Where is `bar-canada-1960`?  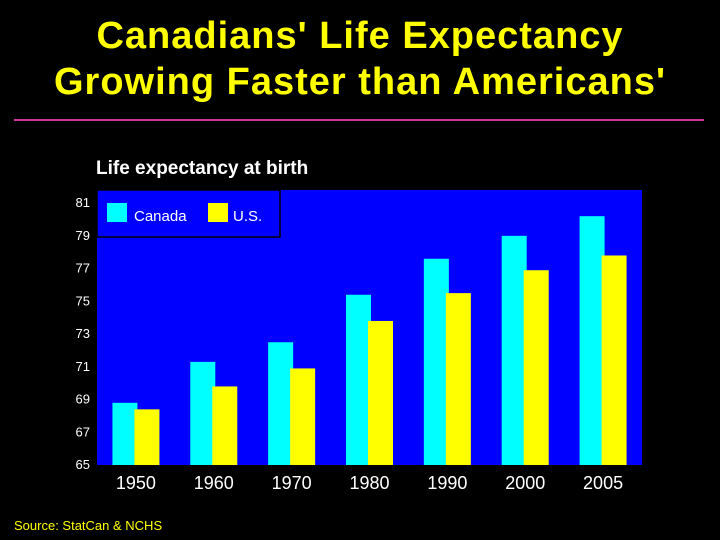 bar-canada-1960 is located at coordinates (203, 413).